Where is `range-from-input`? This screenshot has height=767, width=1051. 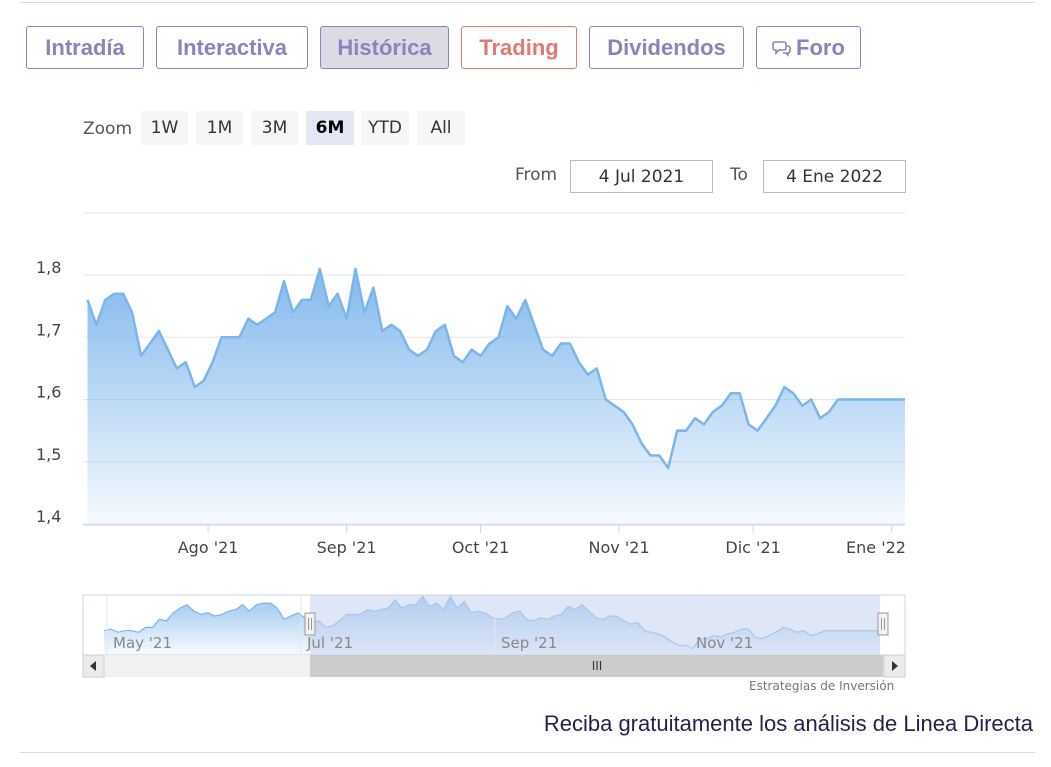
range-from-input is located at coordinates (641, 176).